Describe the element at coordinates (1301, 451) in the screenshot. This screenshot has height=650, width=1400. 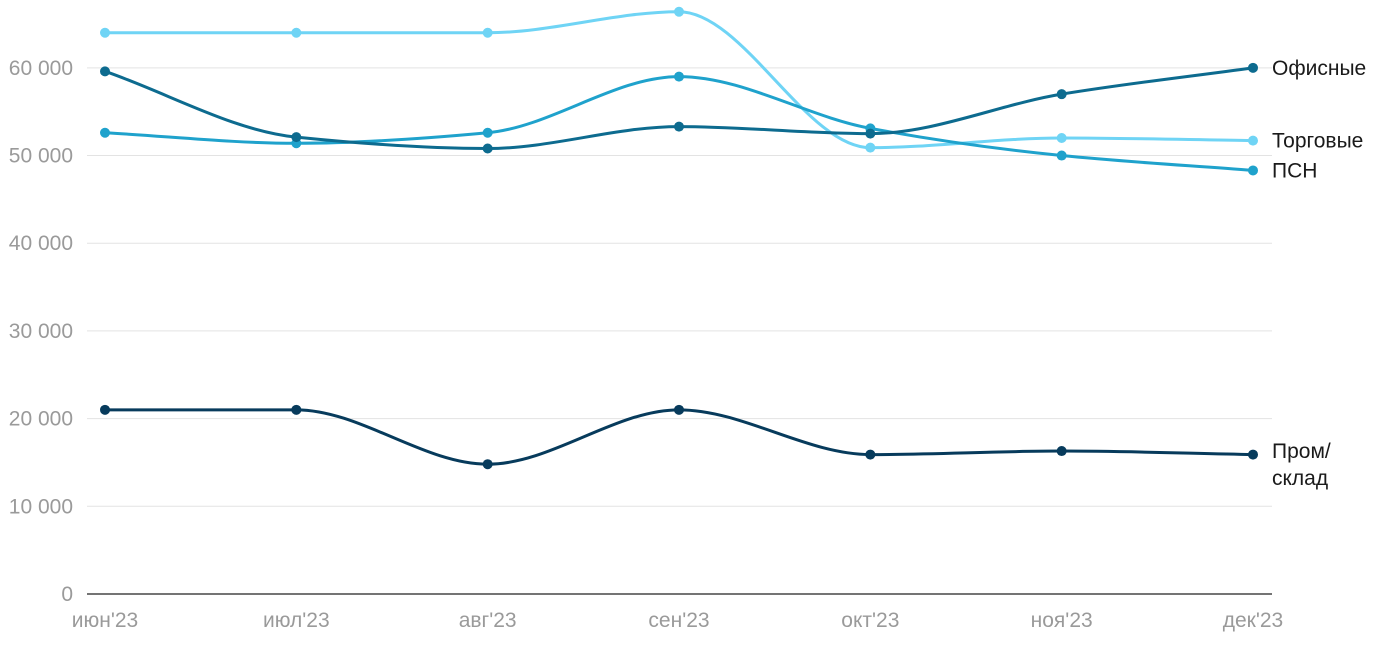
I see `series-label-line: Пром/` at that location.